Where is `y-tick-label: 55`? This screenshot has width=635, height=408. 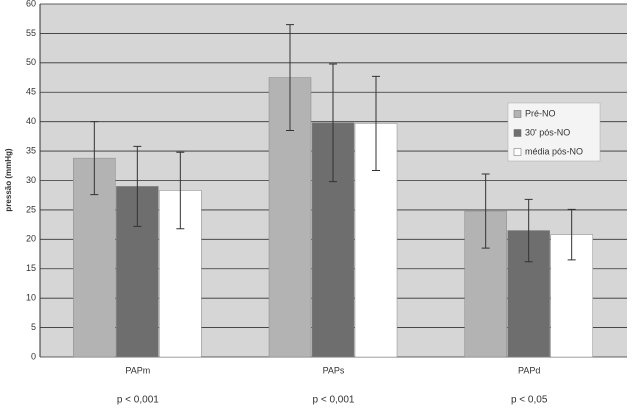
y-tick-label: 55 is located at coordinates (31, 33).